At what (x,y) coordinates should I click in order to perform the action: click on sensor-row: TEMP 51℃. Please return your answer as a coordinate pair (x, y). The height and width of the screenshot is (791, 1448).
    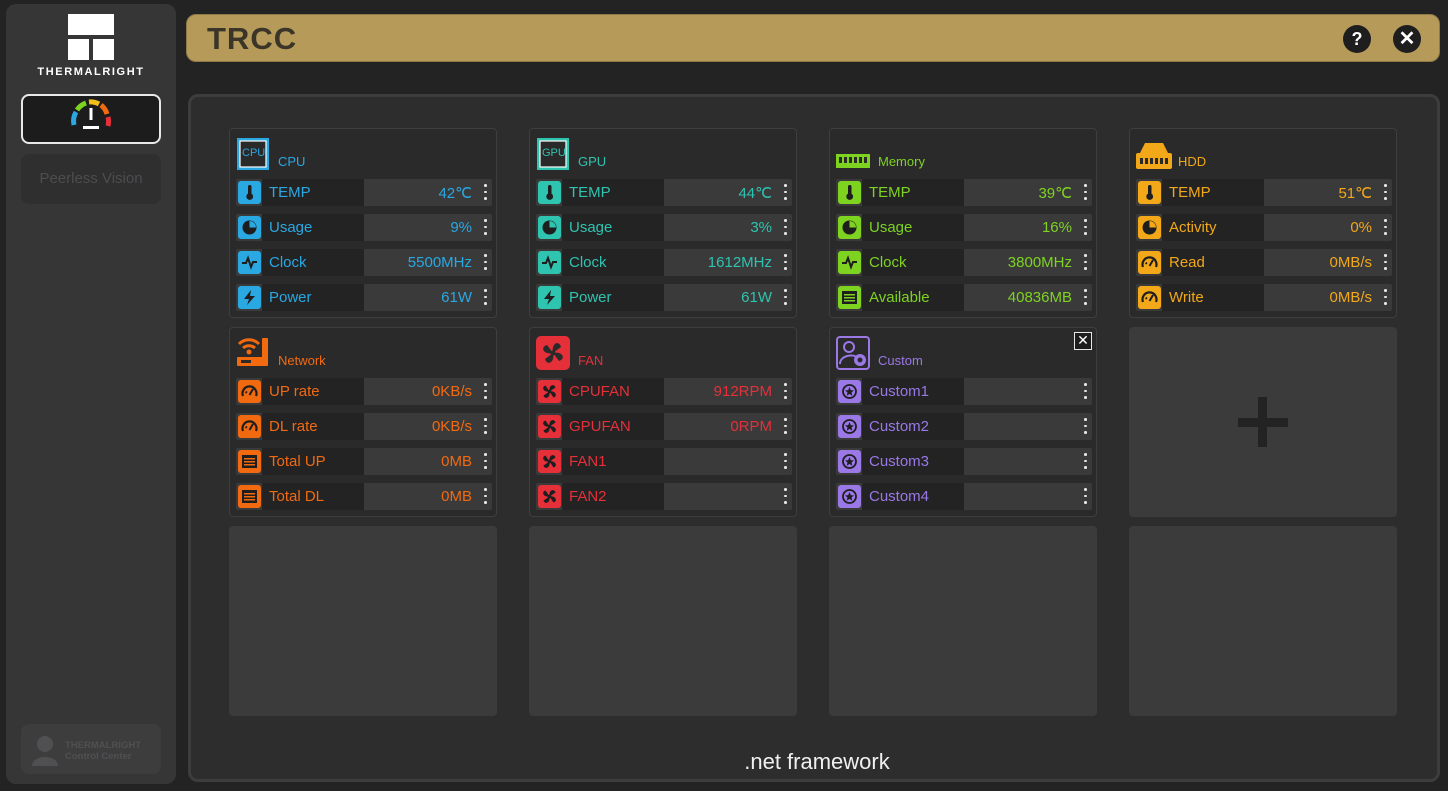
    Looking at the image, I should click on (1264, 192).